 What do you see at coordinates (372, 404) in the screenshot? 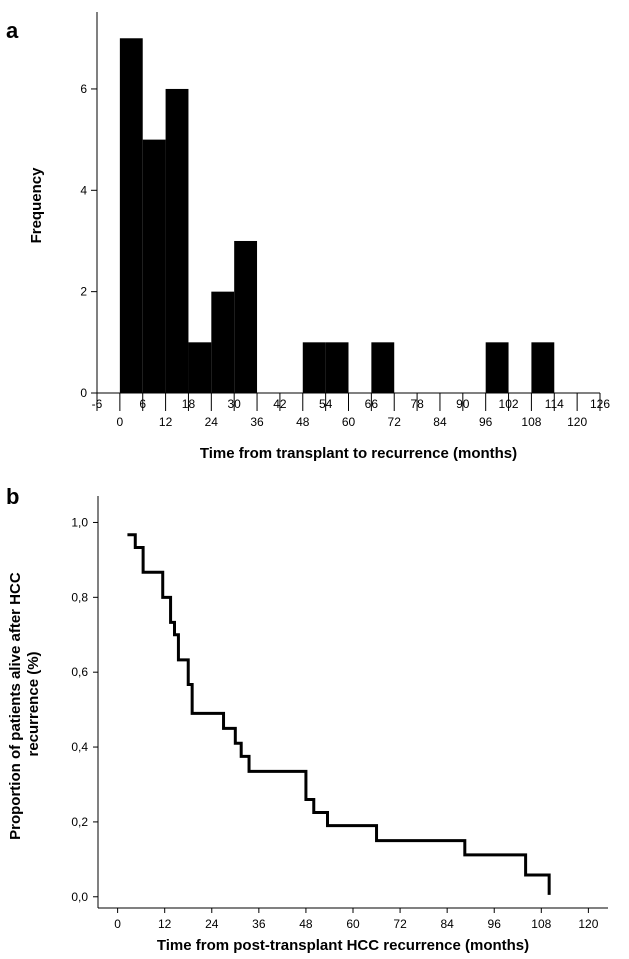
I see `x-tick-label: 66` at bounding box center [372, 404].